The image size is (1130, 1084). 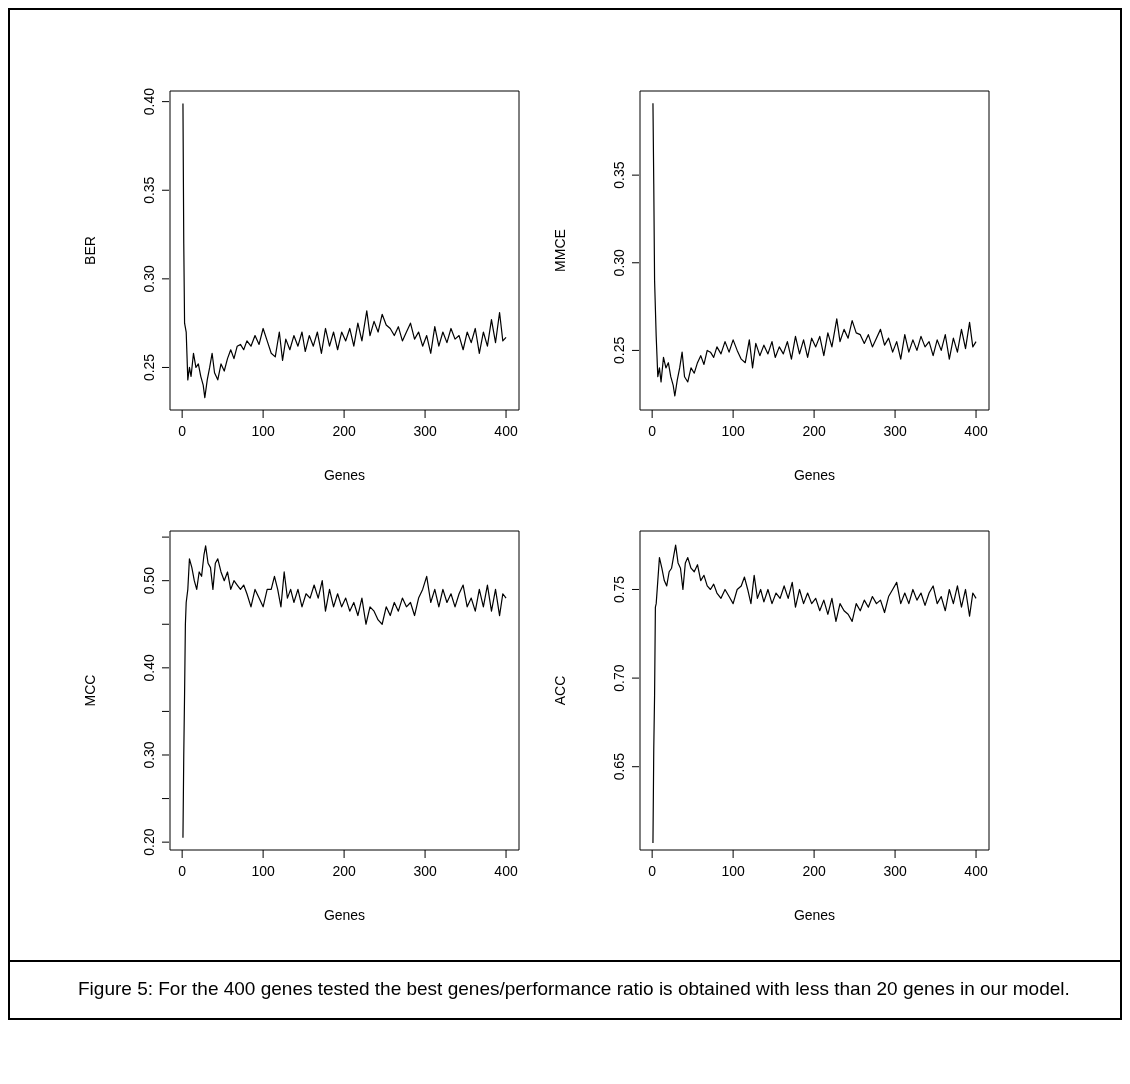 What do you see at coordinates (619, 766) in the screenshot?
I see `y-tick-label: 0.65` at bounding box center [619, 766].